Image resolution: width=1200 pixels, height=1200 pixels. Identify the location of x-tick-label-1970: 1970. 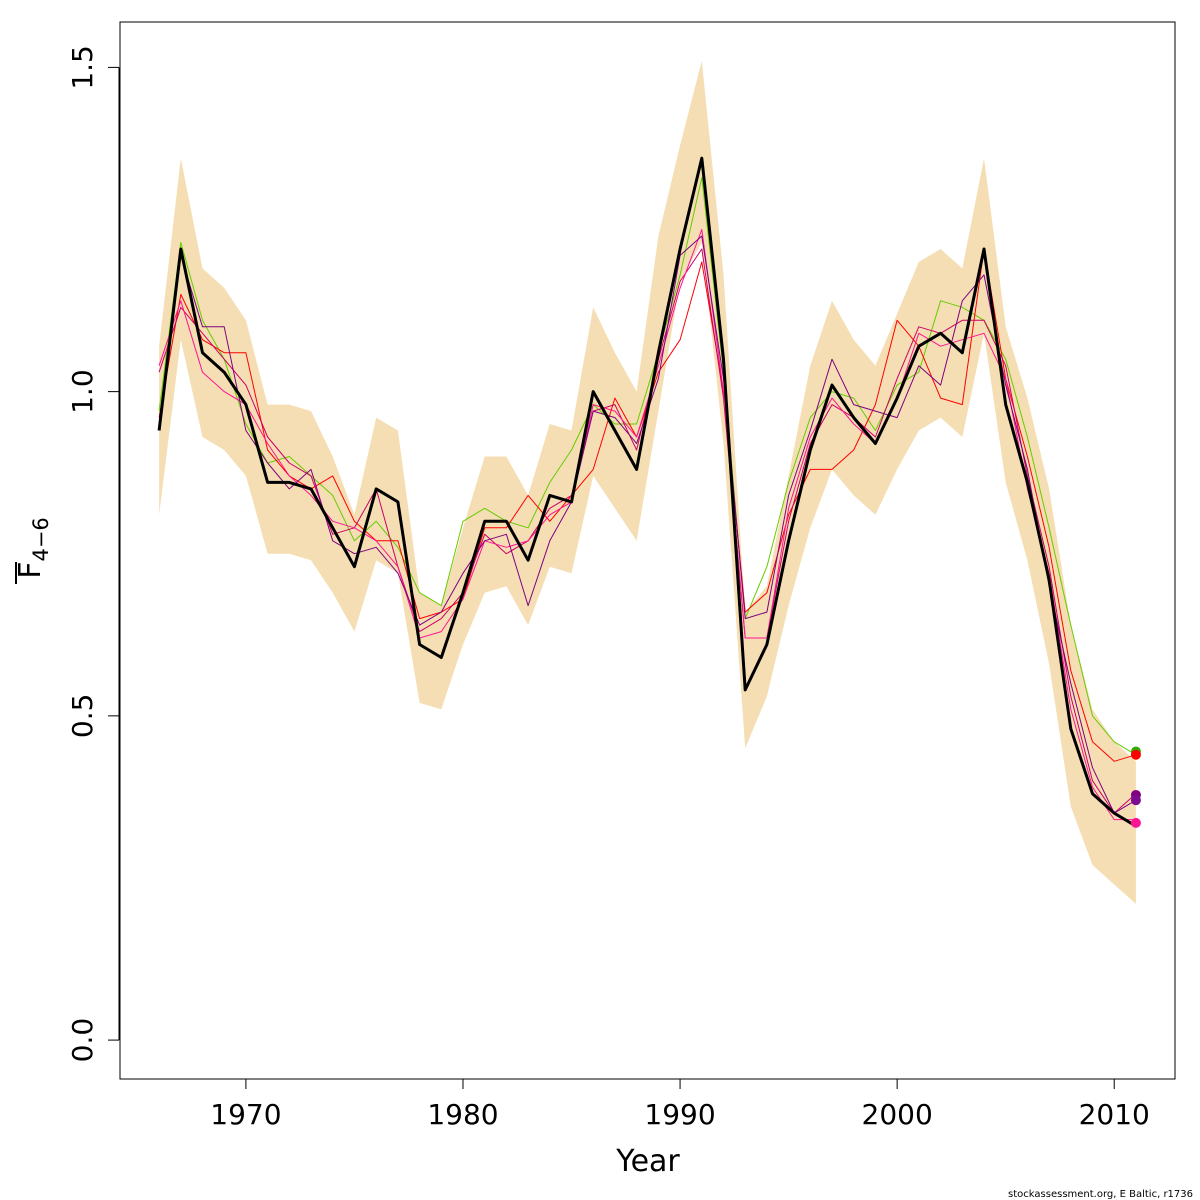
(245, 1114).